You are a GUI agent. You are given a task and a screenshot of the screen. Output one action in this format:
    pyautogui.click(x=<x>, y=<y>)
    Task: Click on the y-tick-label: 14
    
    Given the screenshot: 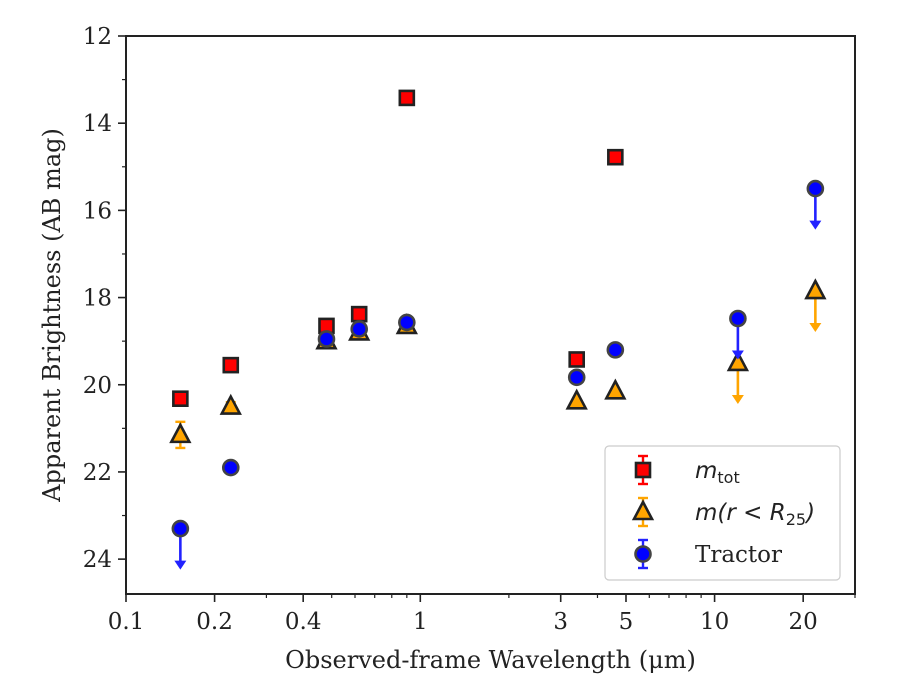 What is the action you would take?
    pyautogui.click(x=97, y=124)
    